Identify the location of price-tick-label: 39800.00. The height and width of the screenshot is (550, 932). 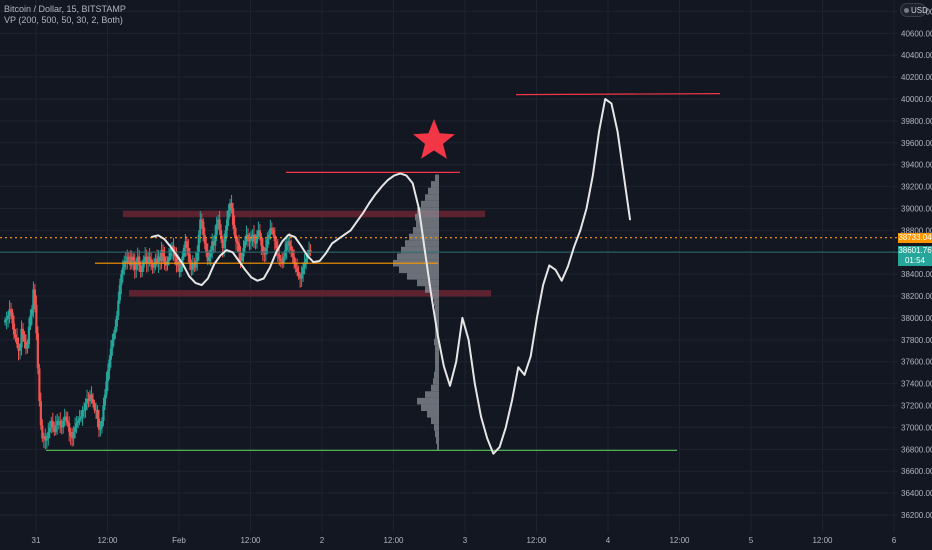
(916, 121).